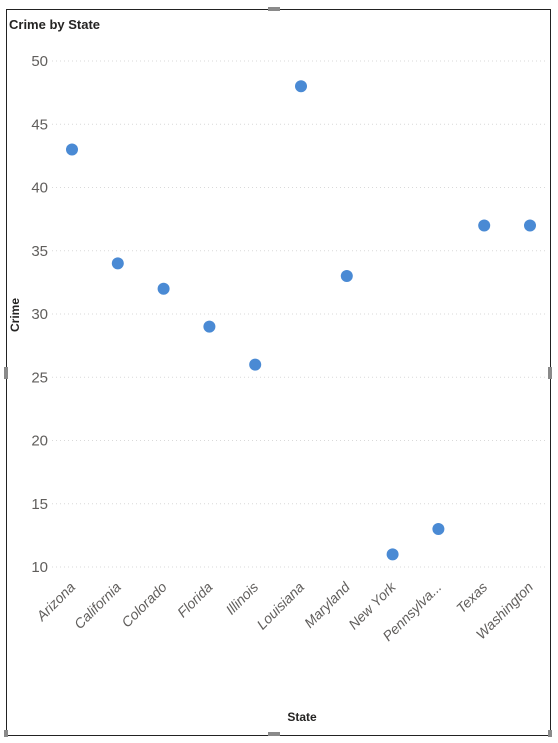 The height and width of the screenshot is (743, 558). What do you see at coordinates (302, 717) in the screenshot?
I see `x-axis-title: State` at bounding box center [302, 717].